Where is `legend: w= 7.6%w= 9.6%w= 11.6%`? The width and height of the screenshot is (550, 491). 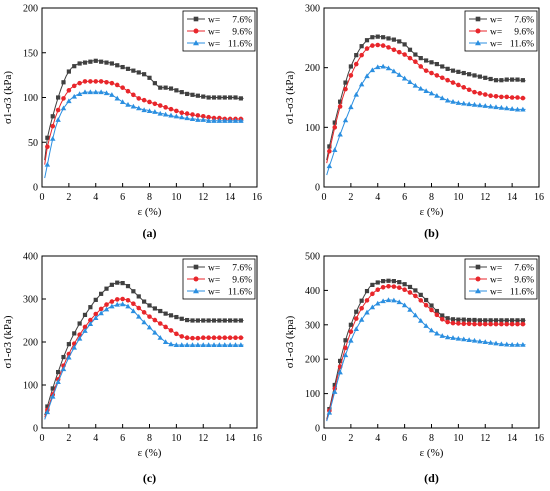
legend: w= 7.6%w= 9.6%w= 11.6% is located at coordinates (219, 279).